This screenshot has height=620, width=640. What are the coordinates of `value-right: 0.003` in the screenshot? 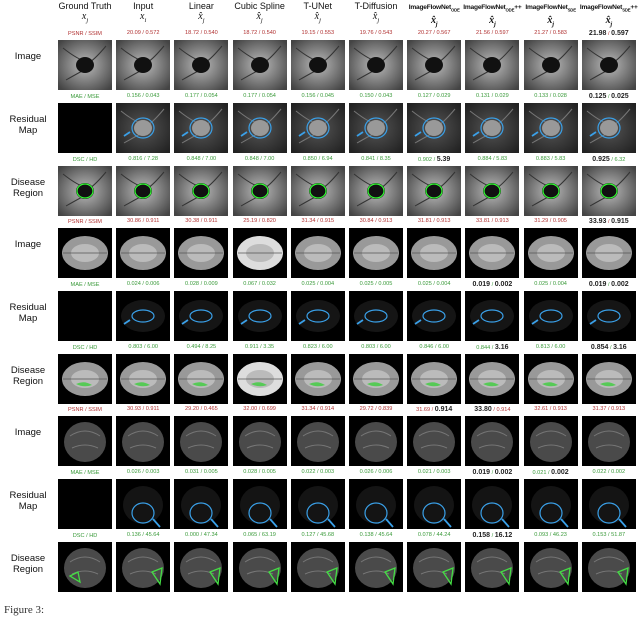 It's located at (443, 472).